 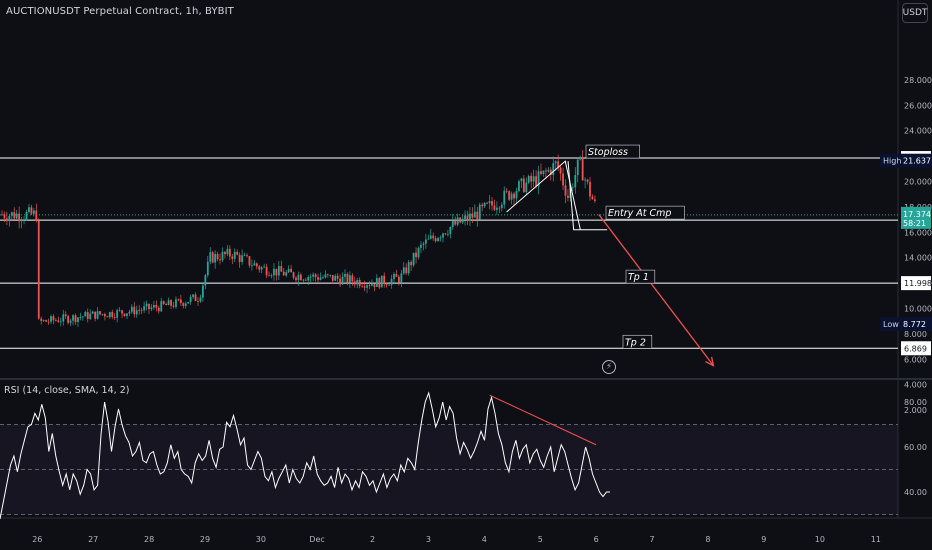 I want to click on time-tick-label: Dec, so click(x=316, y=539).